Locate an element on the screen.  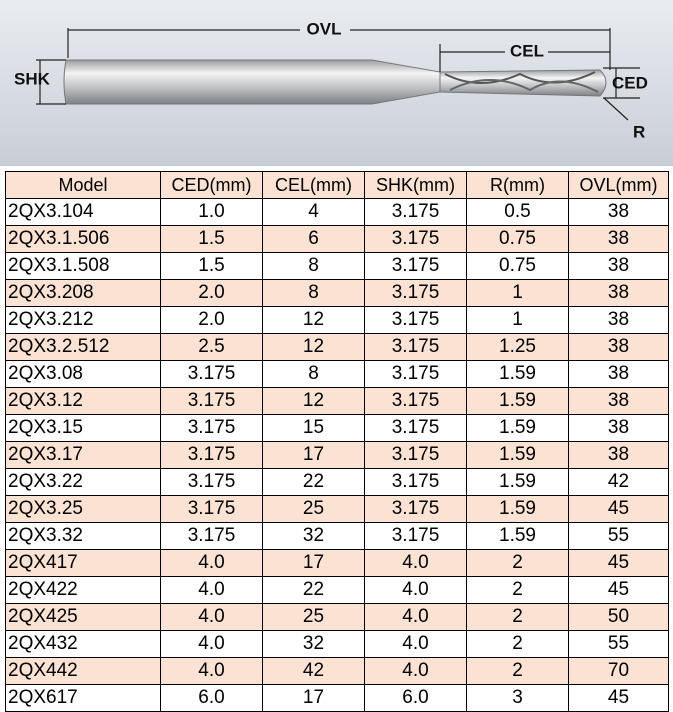
cell: 2QX3.22 is located at coordinates (83, 482).